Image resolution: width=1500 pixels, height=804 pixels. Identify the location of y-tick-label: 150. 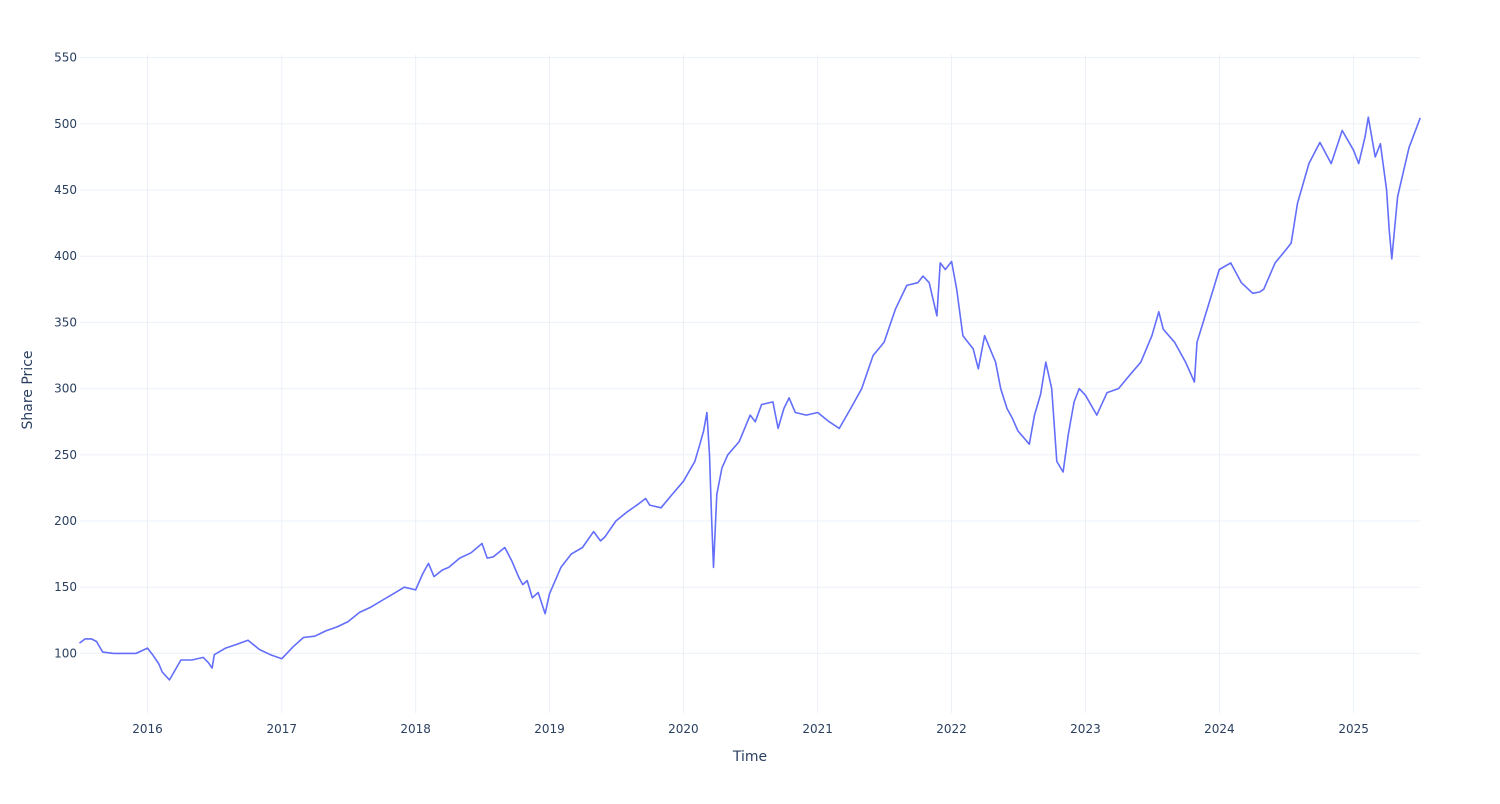
(65, 587).